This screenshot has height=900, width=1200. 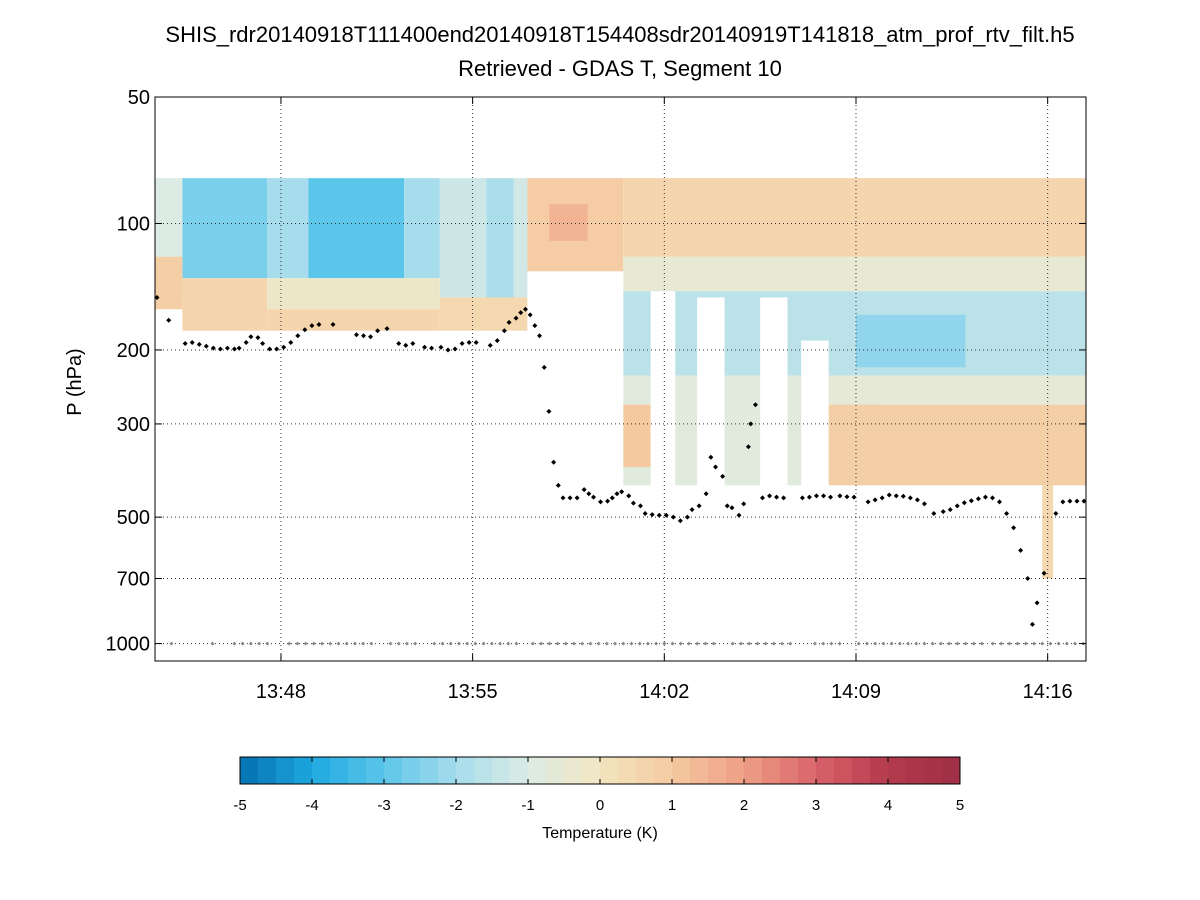 I want to click on colorbar-ticks: -5 -4 -3 -2 -1 0 1 2 3 4 5, so click(x=598, y=785).